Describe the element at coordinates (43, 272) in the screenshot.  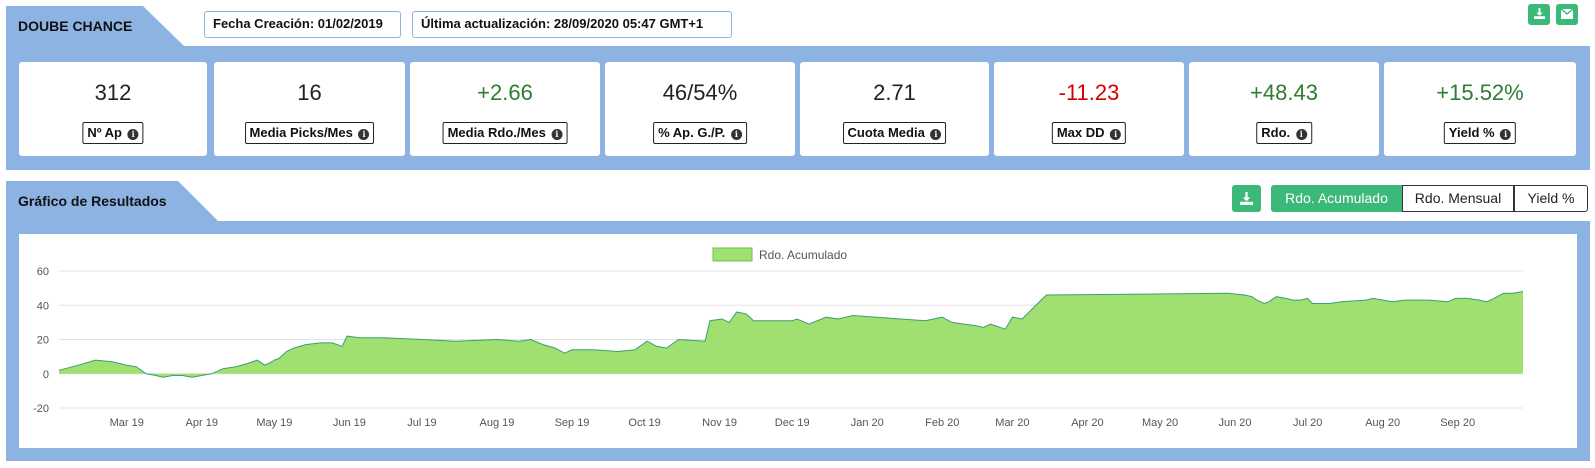
I see `y-tick-label: 60` at that location.